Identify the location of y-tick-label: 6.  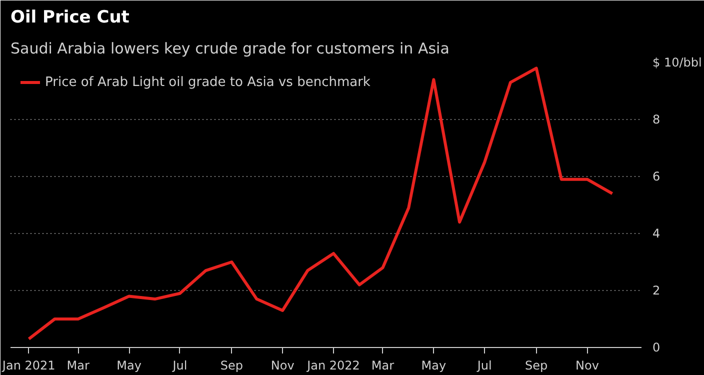
(656, 177).